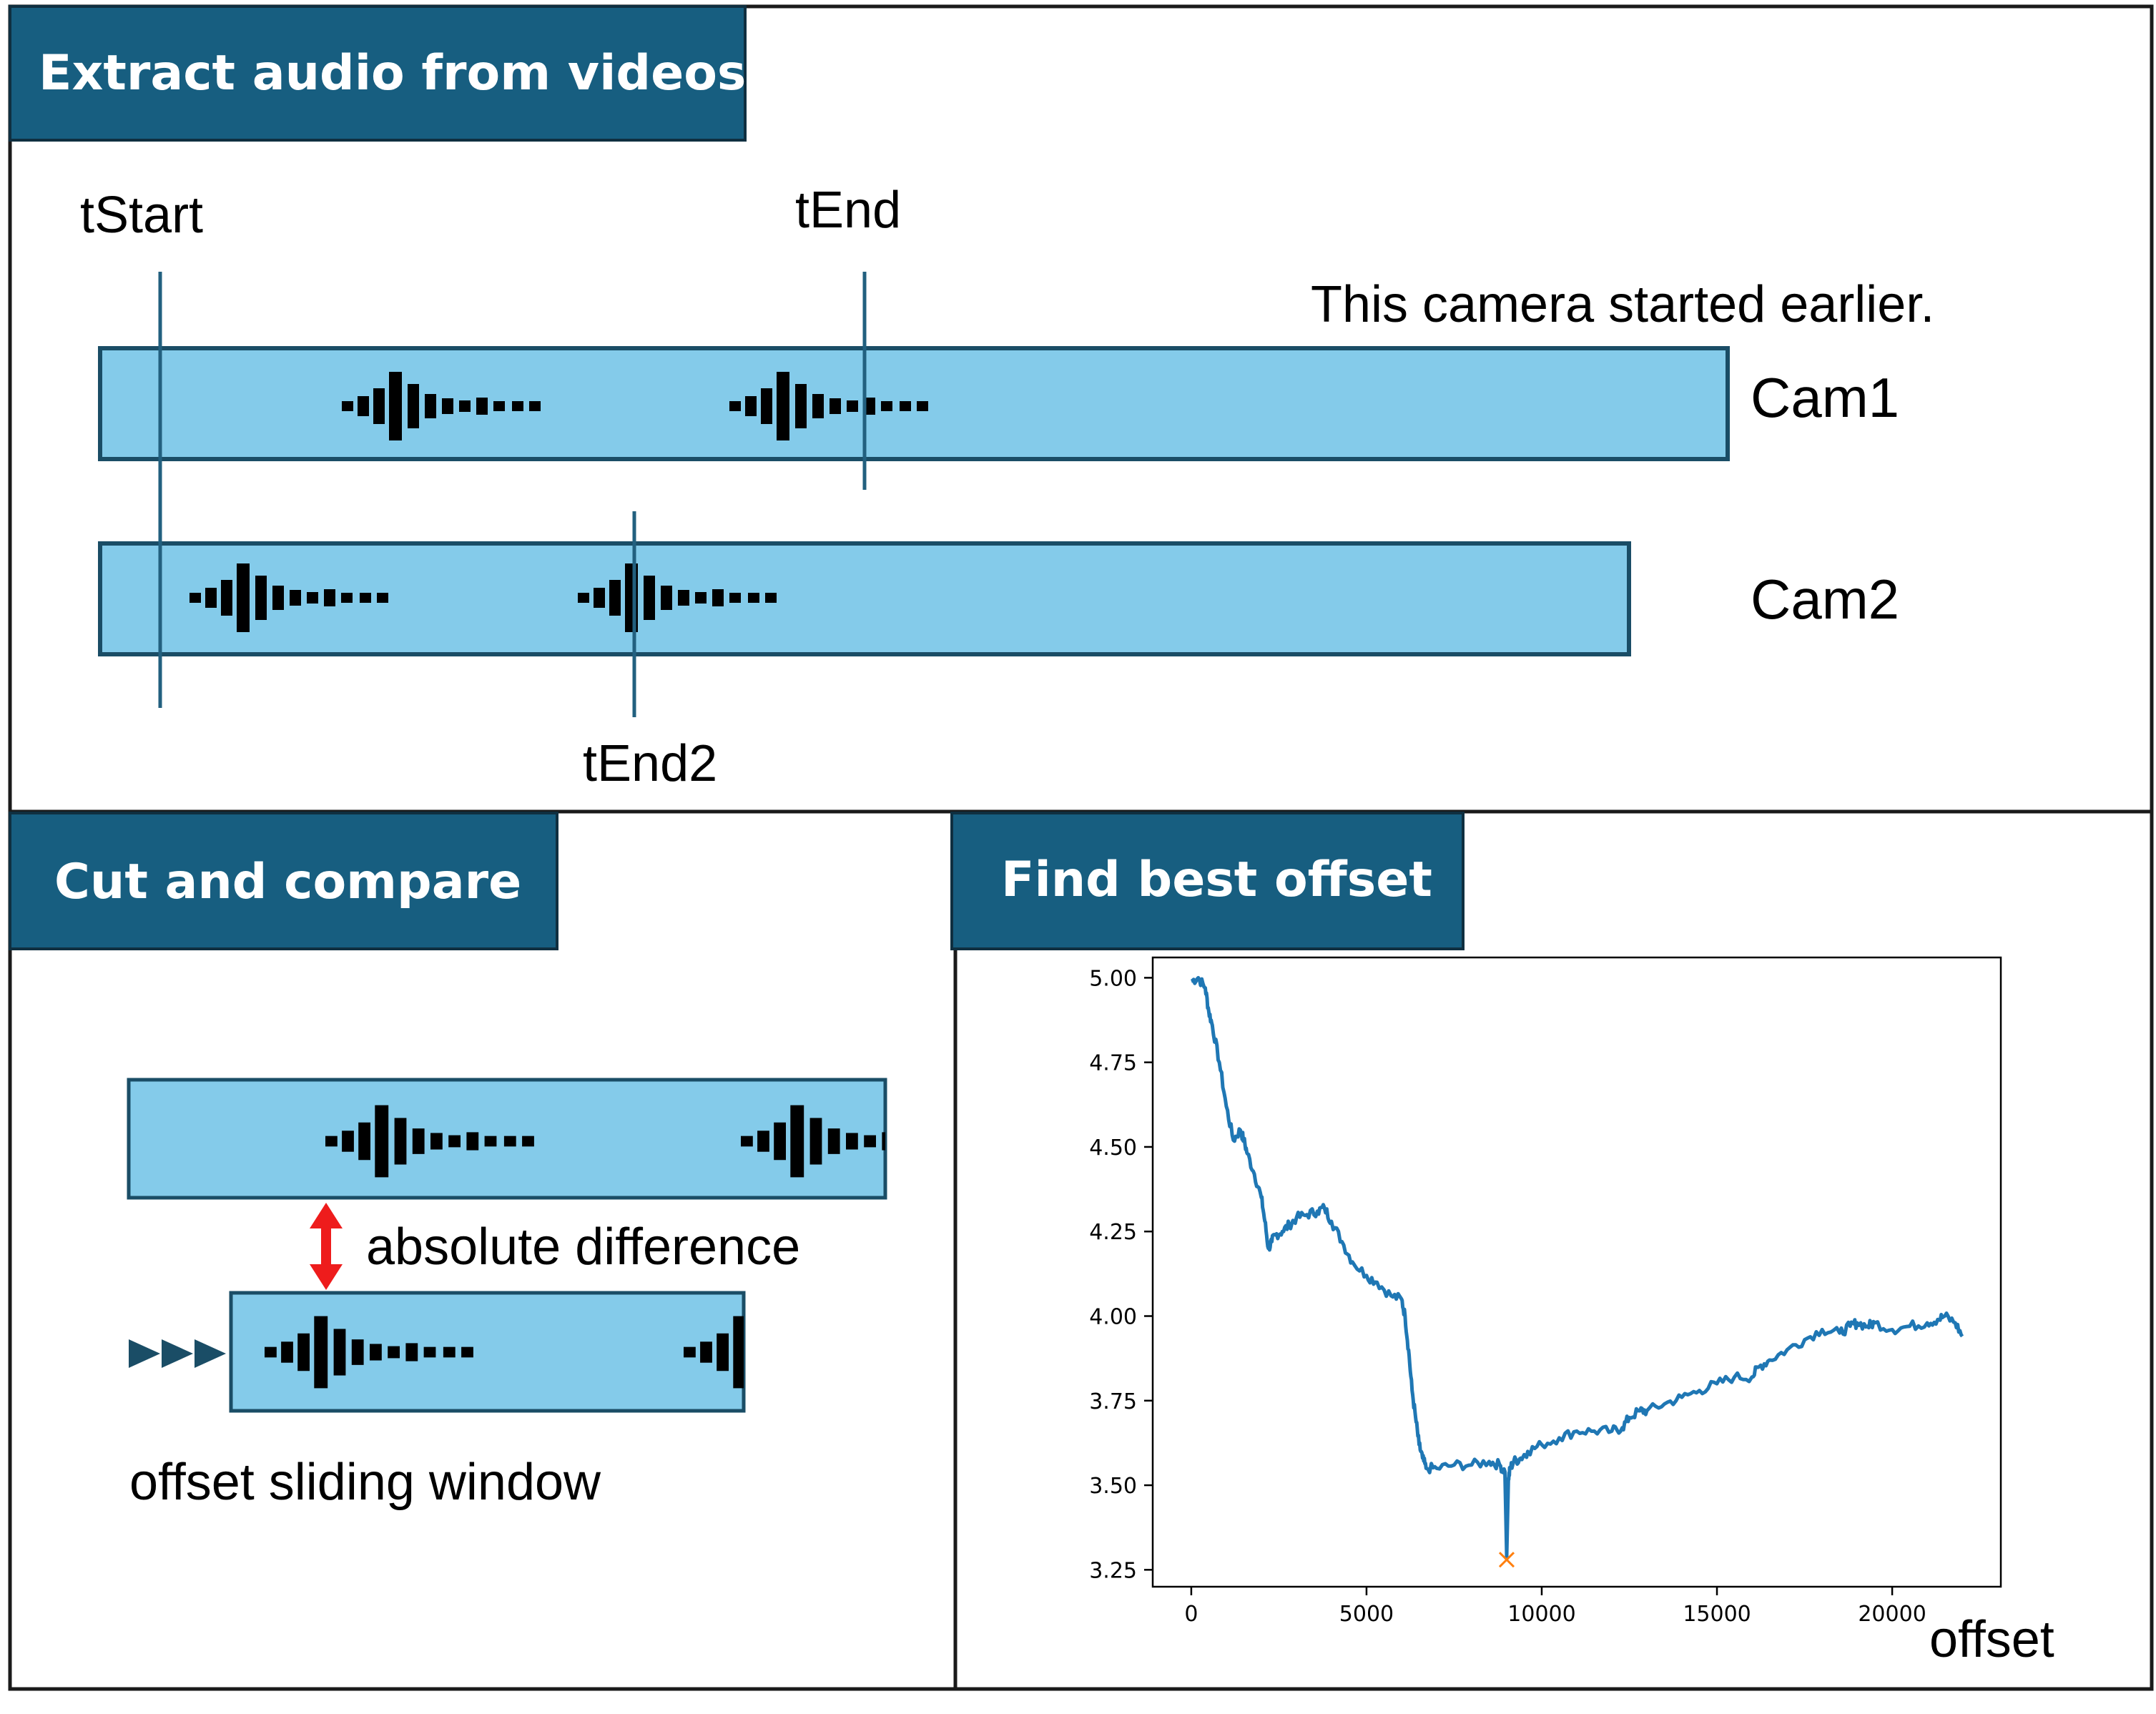 This screenshot has width=2156, height=1714. What do you see at coordinates (1191, 1614) in the screenshot?
I see `x-tick-label: 0` at bounding box center [1191, 1614].